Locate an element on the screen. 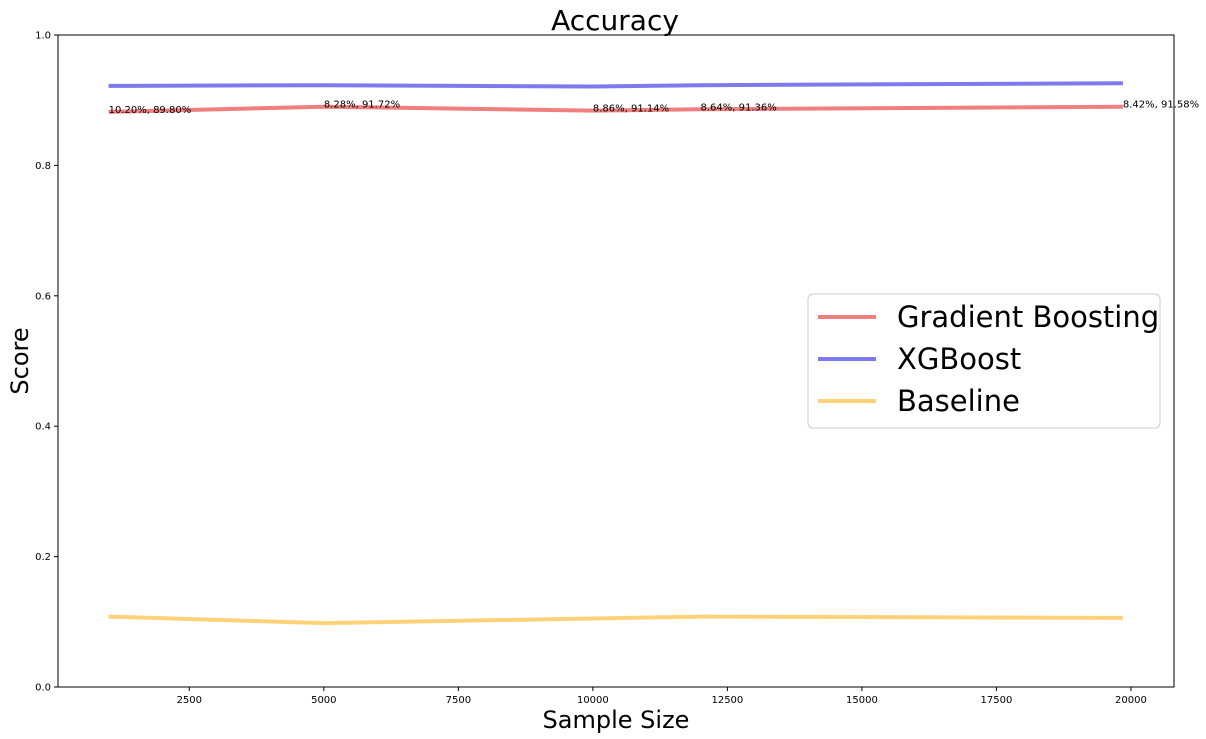  legend-label: Gradient Boosting is located at coordinates (1028, 317).